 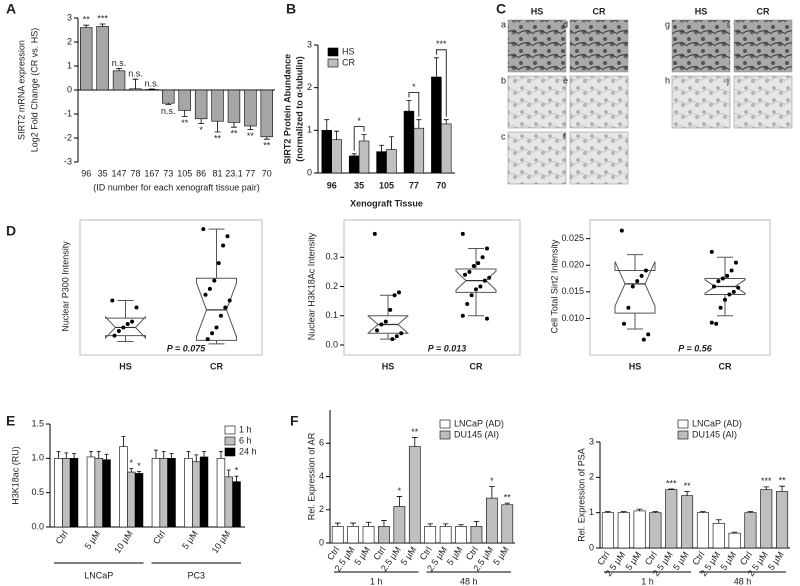 What do you see at coordinates (331, 257) in the screenshot?
I see `y-tick-label: 0.3` at bounding box center [331, 257].